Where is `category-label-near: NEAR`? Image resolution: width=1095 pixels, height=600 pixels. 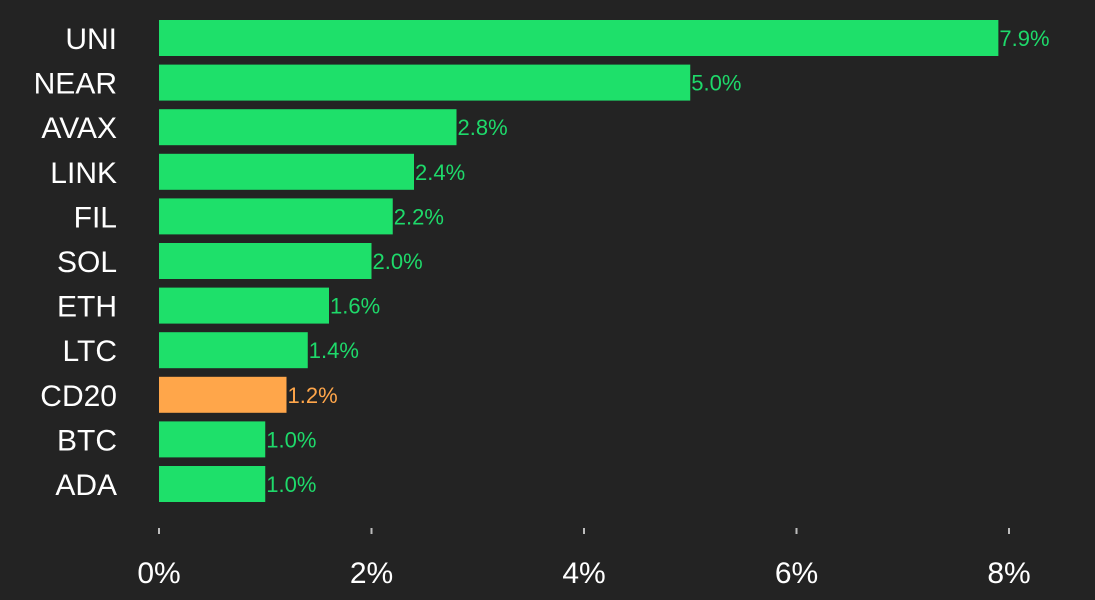 category-label-near: NEAR is located at coordinates (75, 84).